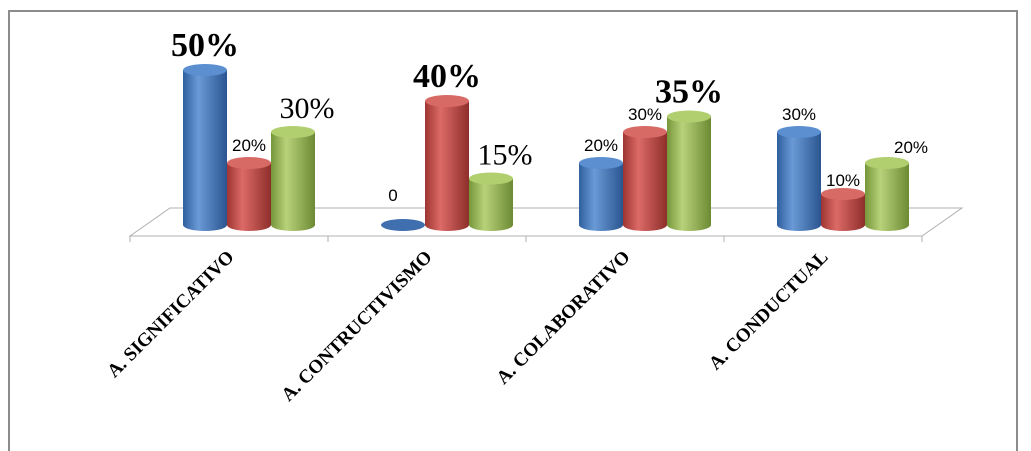 This screenshot has width=1031, height=451. Describe the element at coordinates (357, 326) in the screenshot. I see `category-label: A. CONTRUCTIVISMO` at that location.